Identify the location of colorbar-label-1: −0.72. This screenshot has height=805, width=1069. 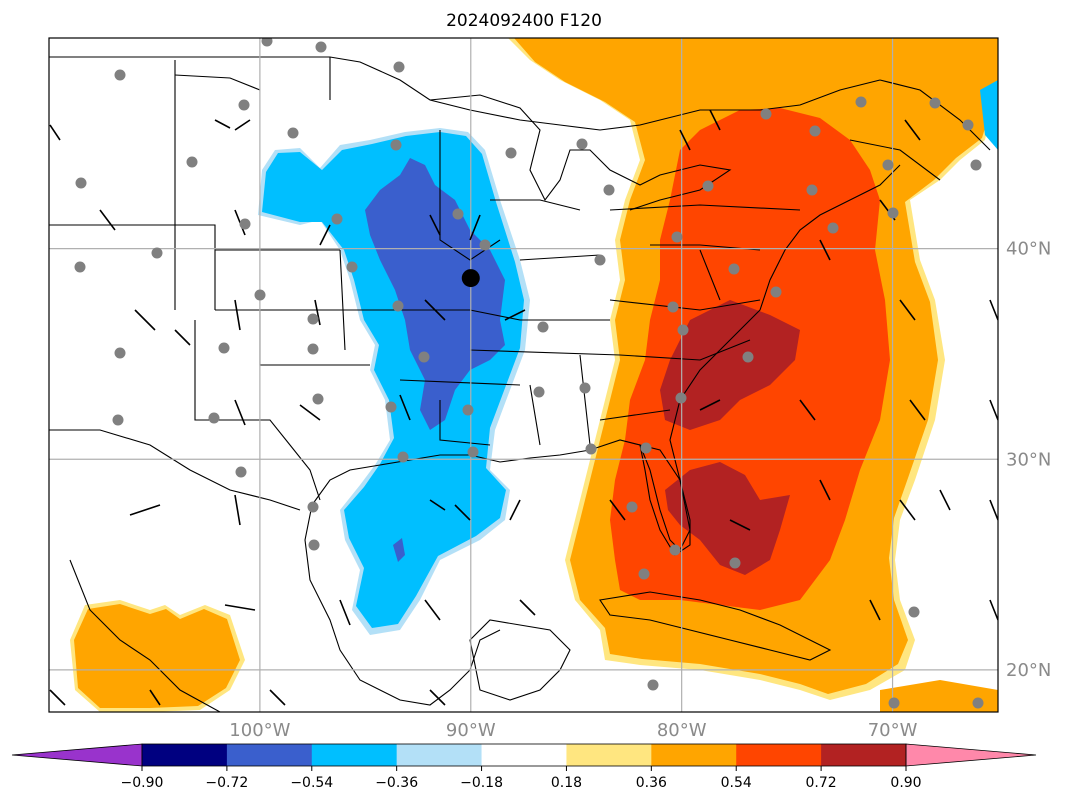
(226, 783).